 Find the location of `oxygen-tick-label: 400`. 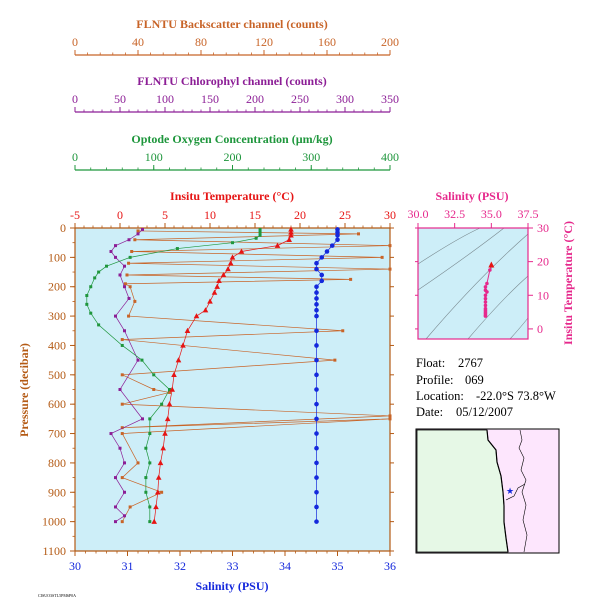

oxygen-tick-label: 400 is located at coordinates (390, 157).